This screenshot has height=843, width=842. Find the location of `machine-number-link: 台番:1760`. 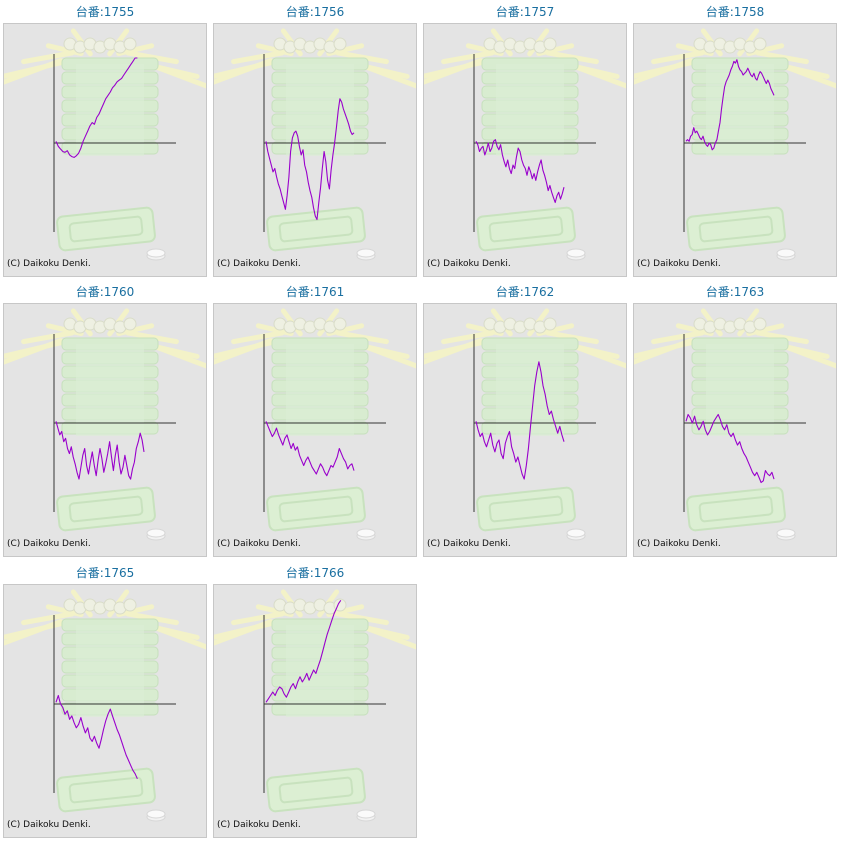

machine-number-link: 台番:1760 is located at coordinates (105, 292).